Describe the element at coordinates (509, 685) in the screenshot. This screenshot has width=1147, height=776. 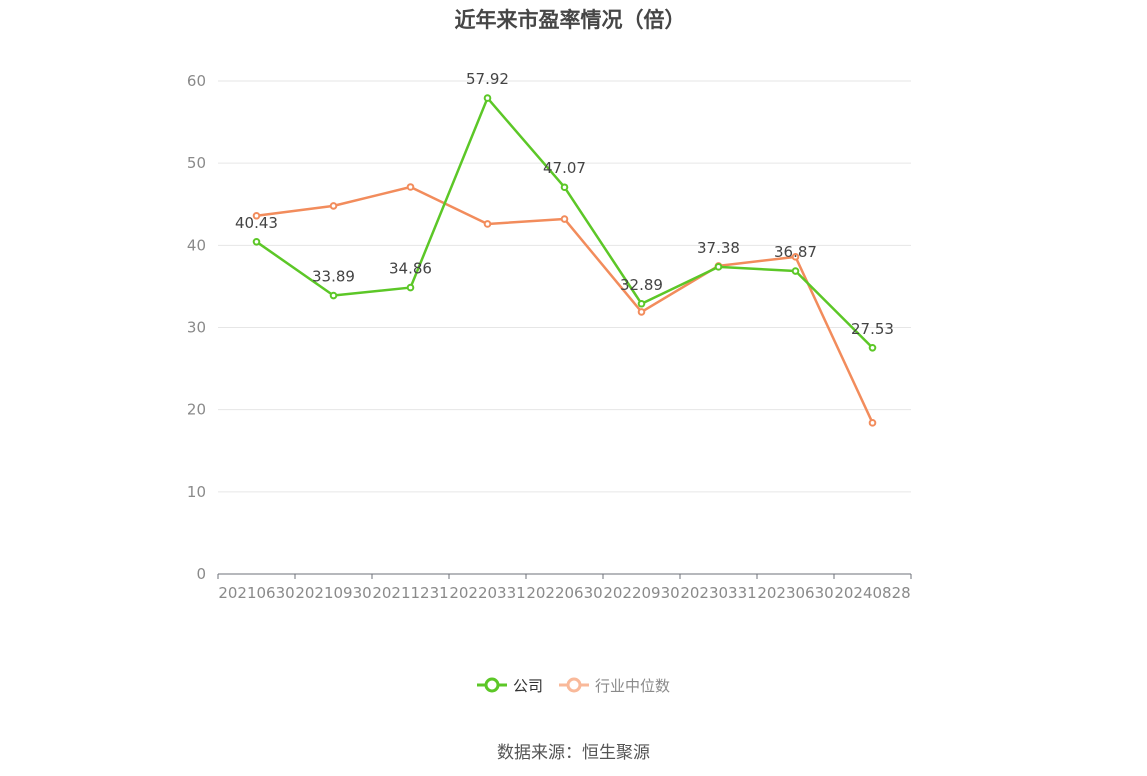
I see `legend-item-company: 公司` at that location.